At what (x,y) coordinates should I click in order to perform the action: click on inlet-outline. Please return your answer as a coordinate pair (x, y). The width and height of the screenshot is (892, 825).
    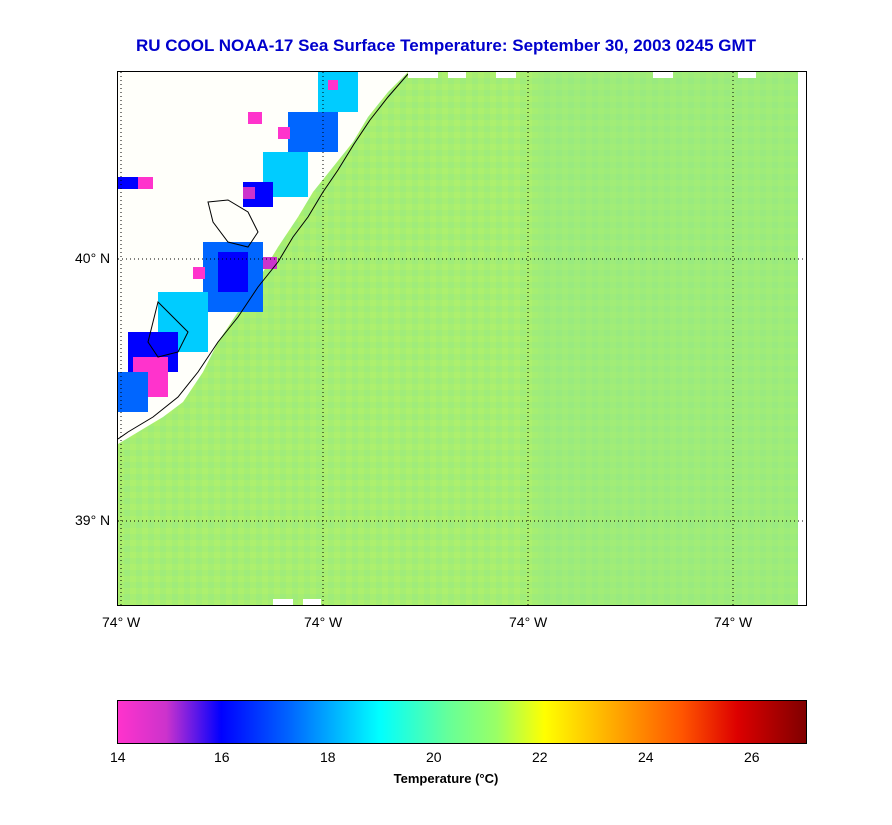
    Looking at the image, I should click on (168, 329).